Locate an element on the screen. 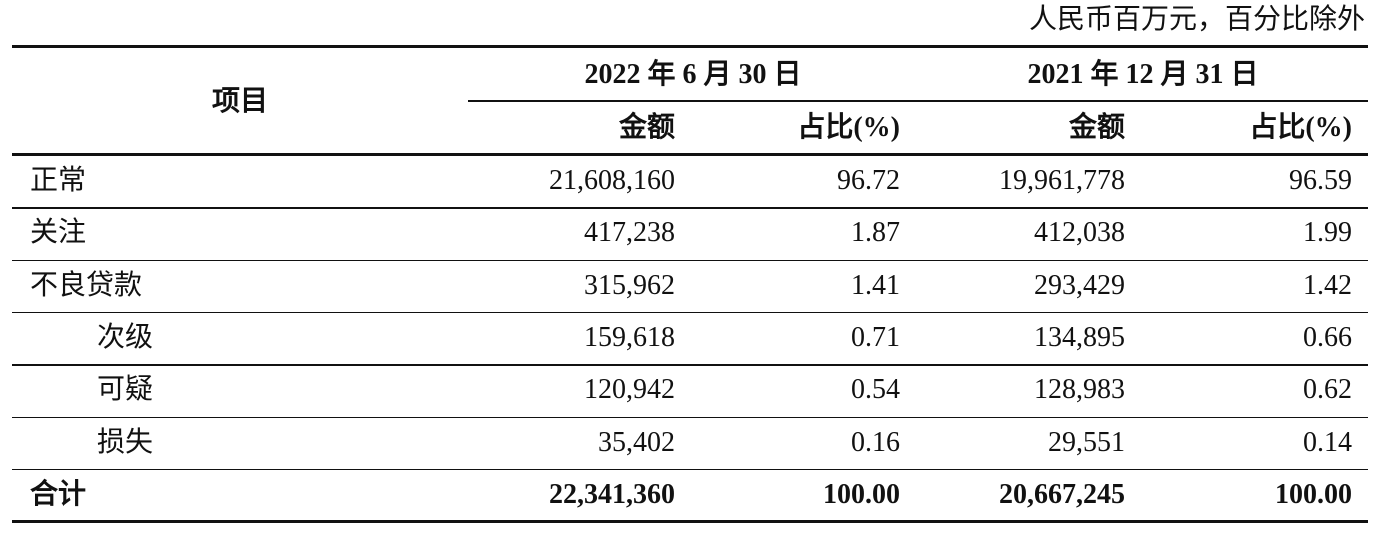 The width and height of the screenshot is (1399, 548). top-rule is located at coordinates (690, 46).